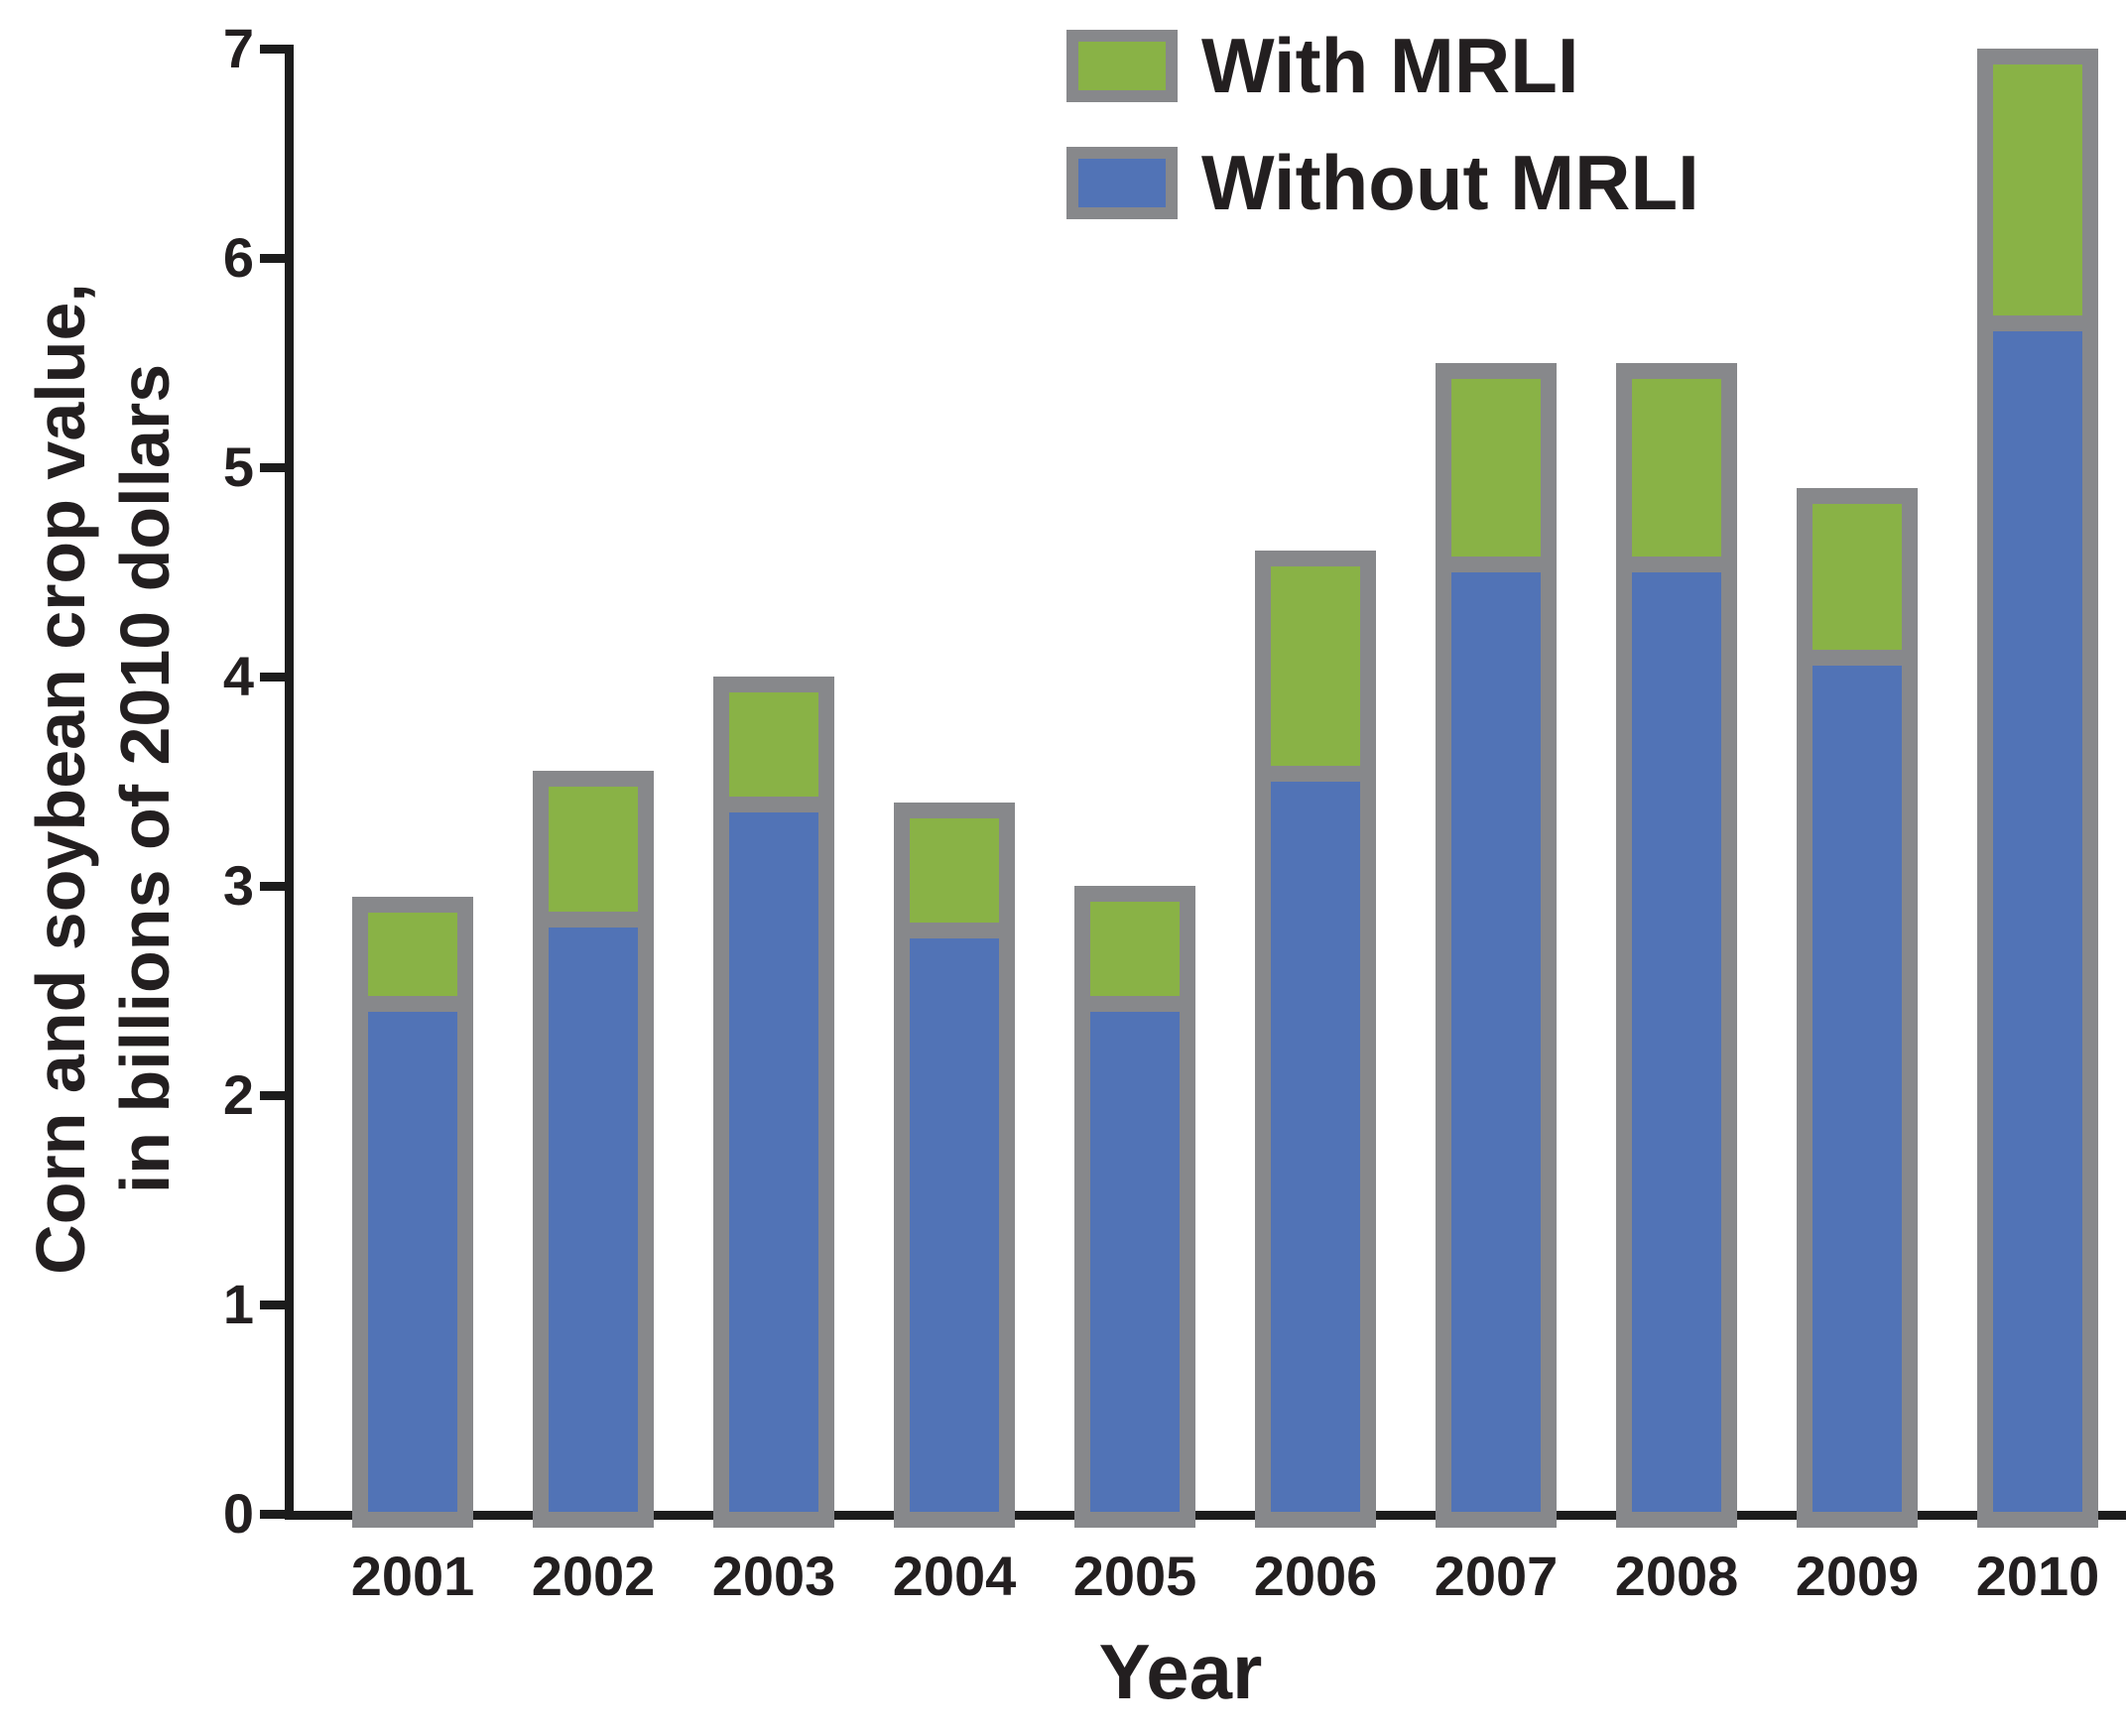  I want to click on y-tick-label: 3, so click(238, 885).